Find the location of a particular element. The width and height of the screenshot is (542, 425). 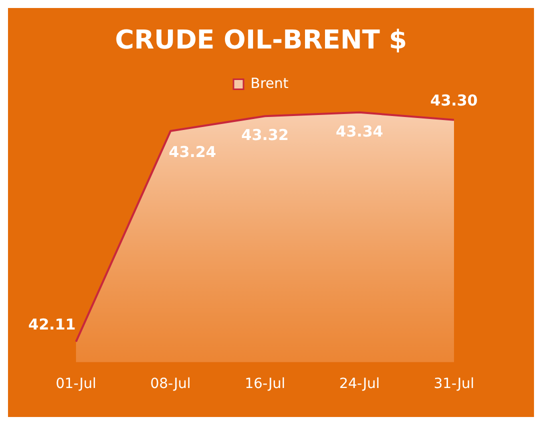

data-label: 43.34 is located at coordinates (360, 131).